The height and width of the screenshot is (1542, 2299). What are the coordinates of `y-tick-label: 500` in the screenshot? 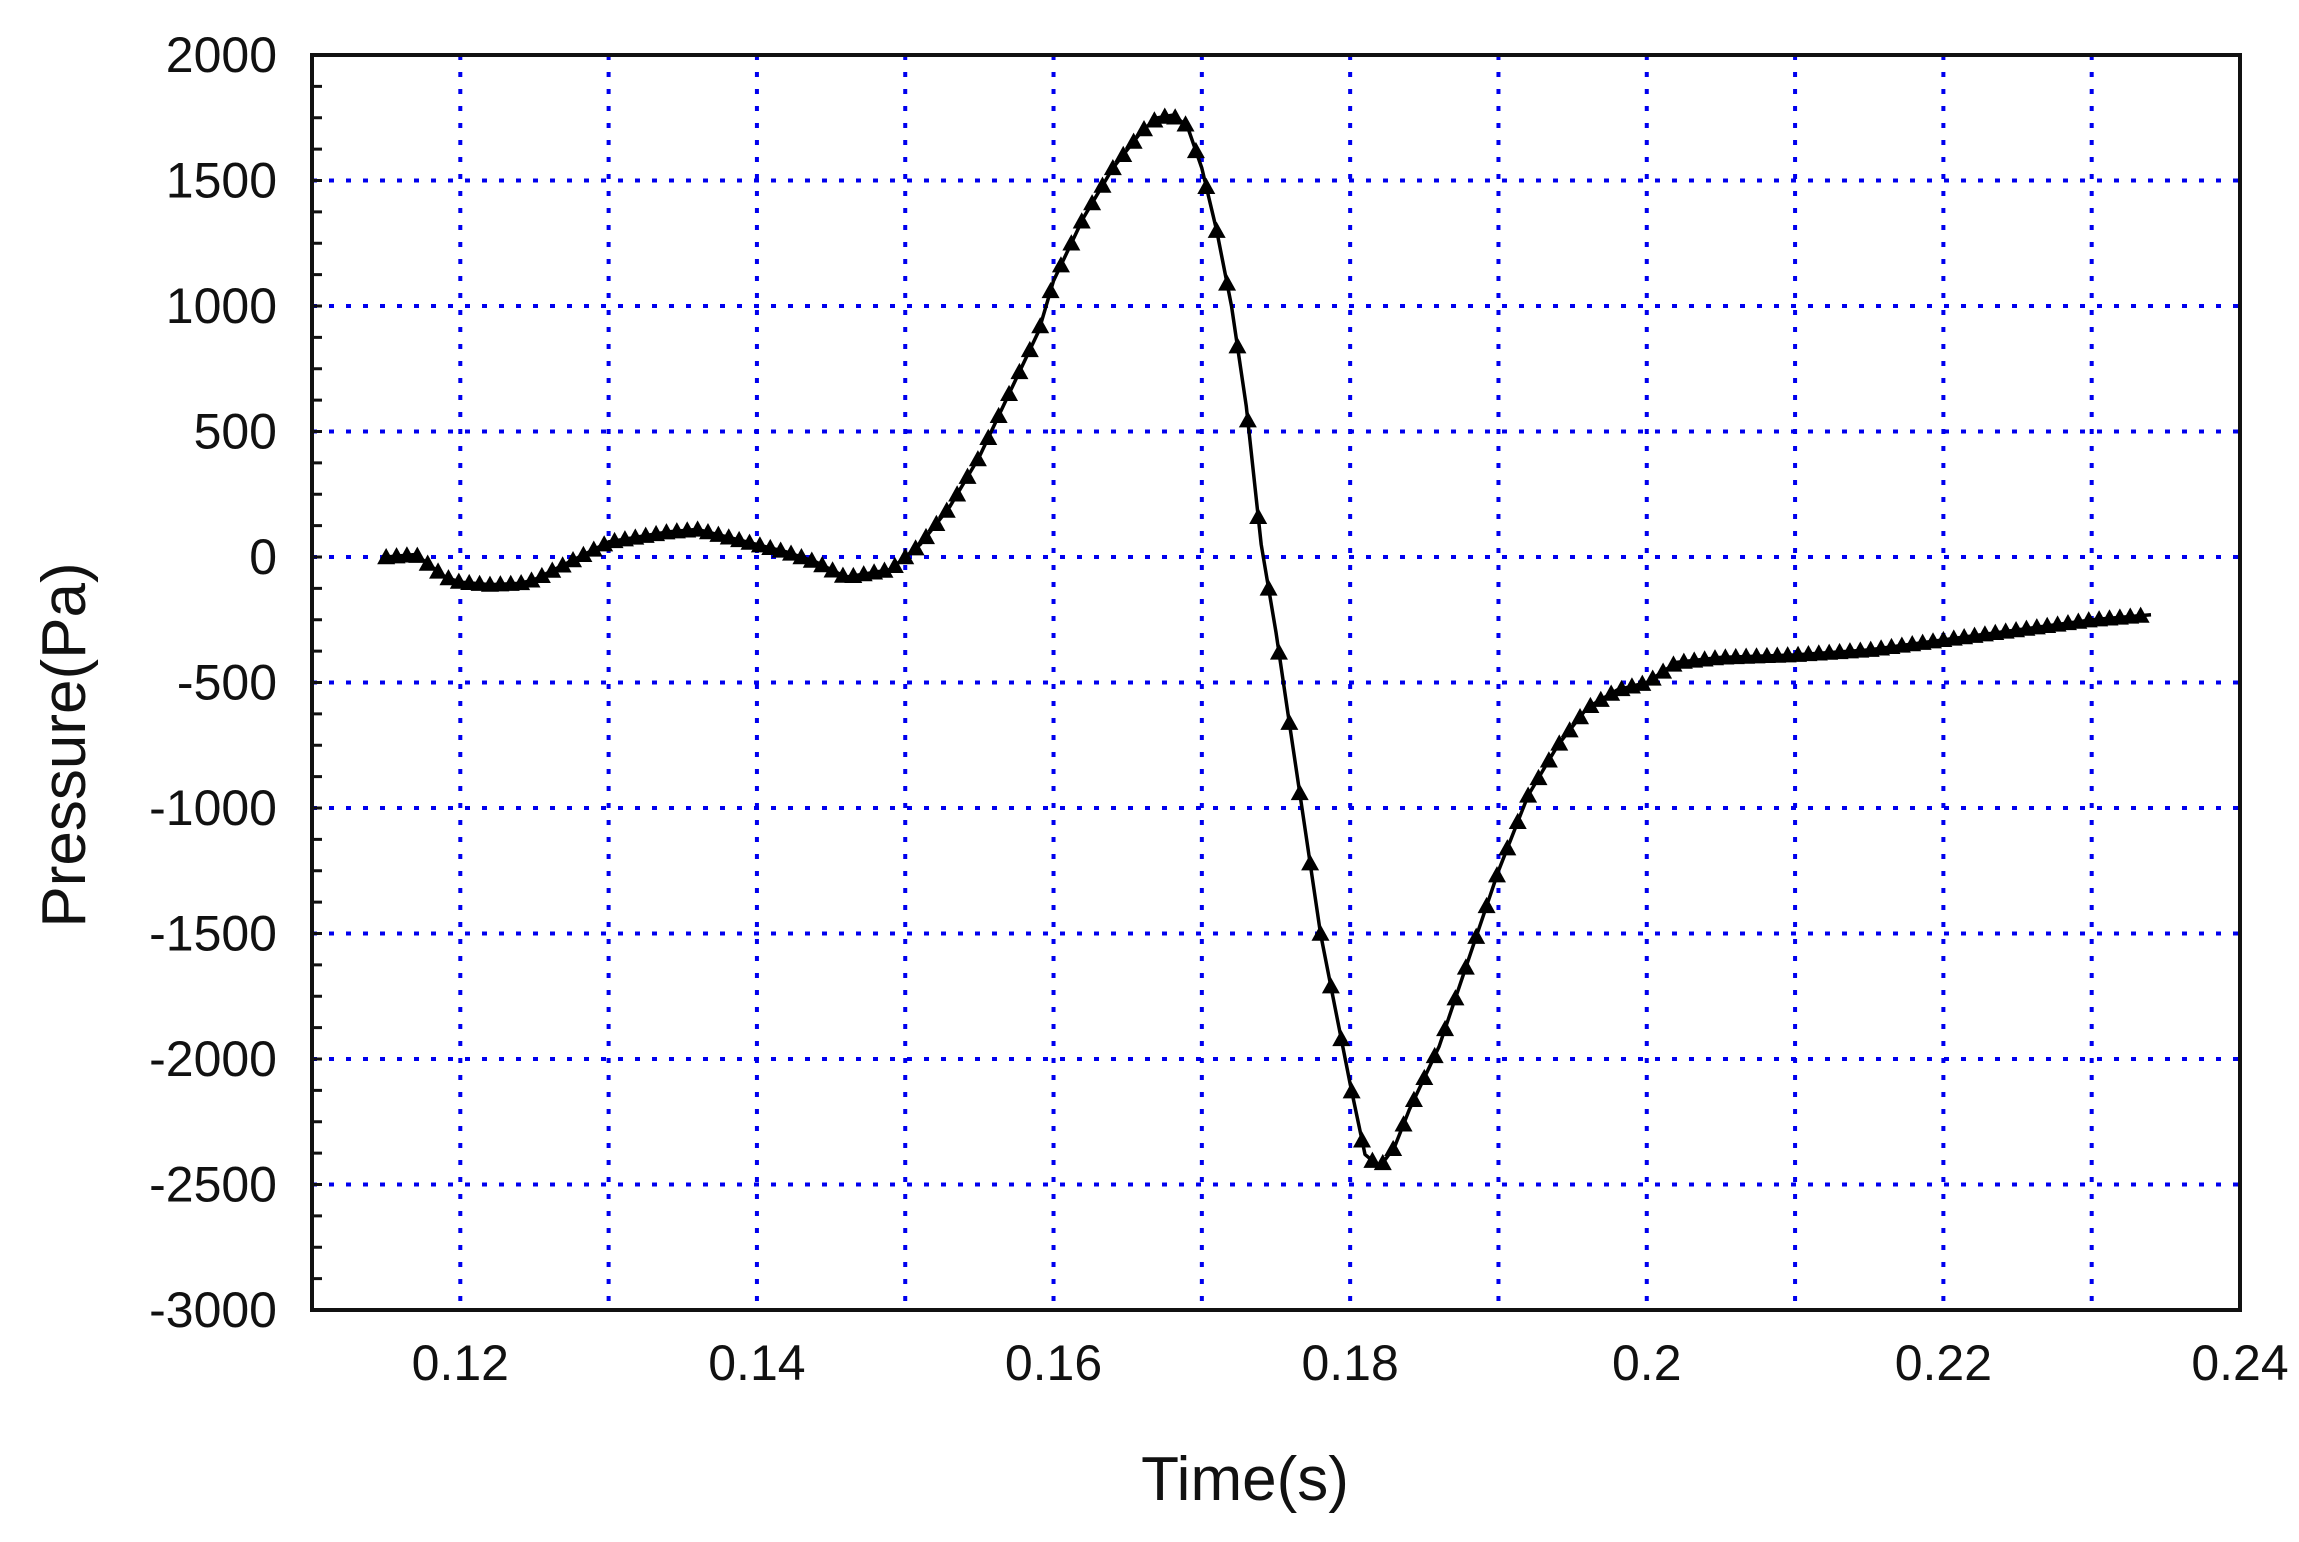 It's located at (235, 432).